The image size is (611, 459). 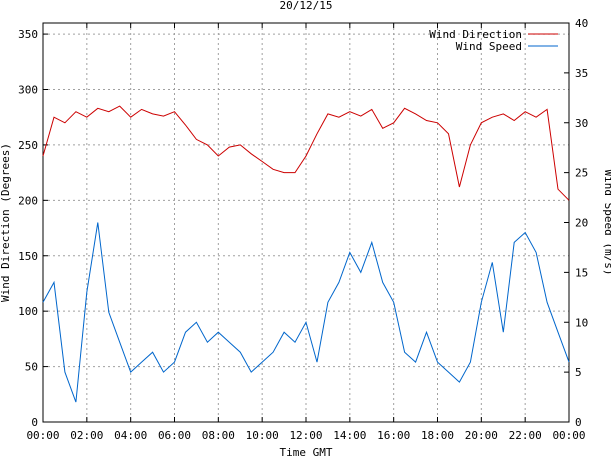 What do you see at coordinates (28, 200) in the screenshot?
I see `y-left-tick-label: 200` at bounding box center [28, 200].